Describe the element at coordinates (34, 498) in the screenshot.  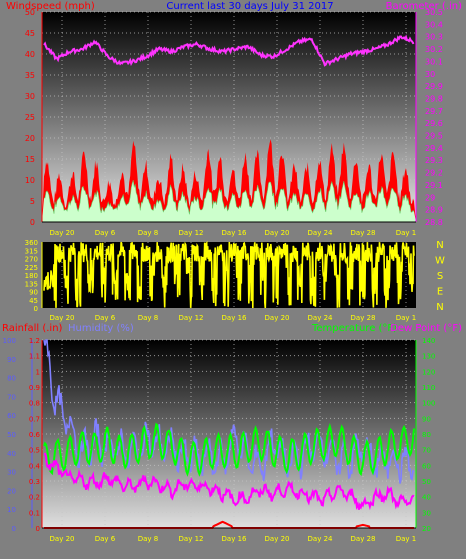
I see `rainfall-tick-label: 0.2` at that location.